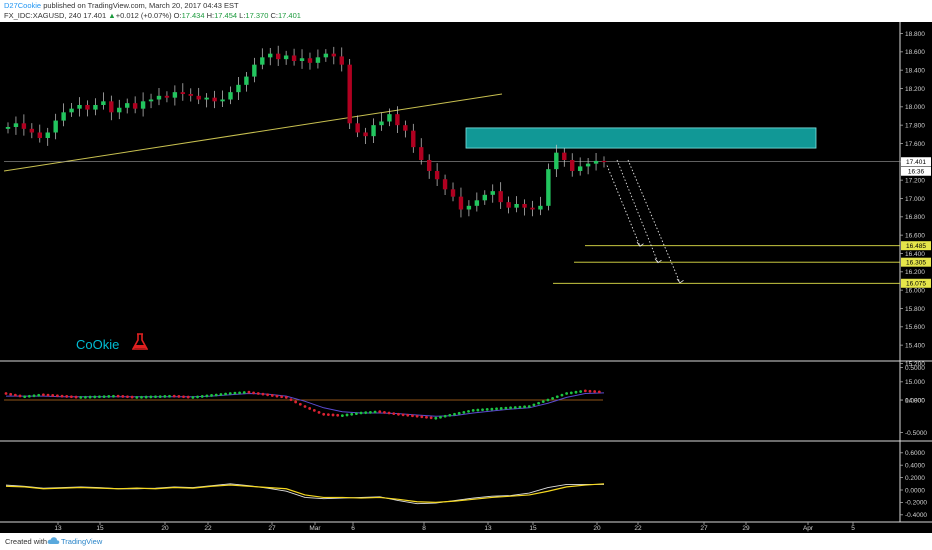 Image resolution: width=932 pixels, height=550 pixels. What do you see at coordinates (82, 541) in the screenshot?
I see `tradingview-brand: TradingView` at bounding box center [82, 541].